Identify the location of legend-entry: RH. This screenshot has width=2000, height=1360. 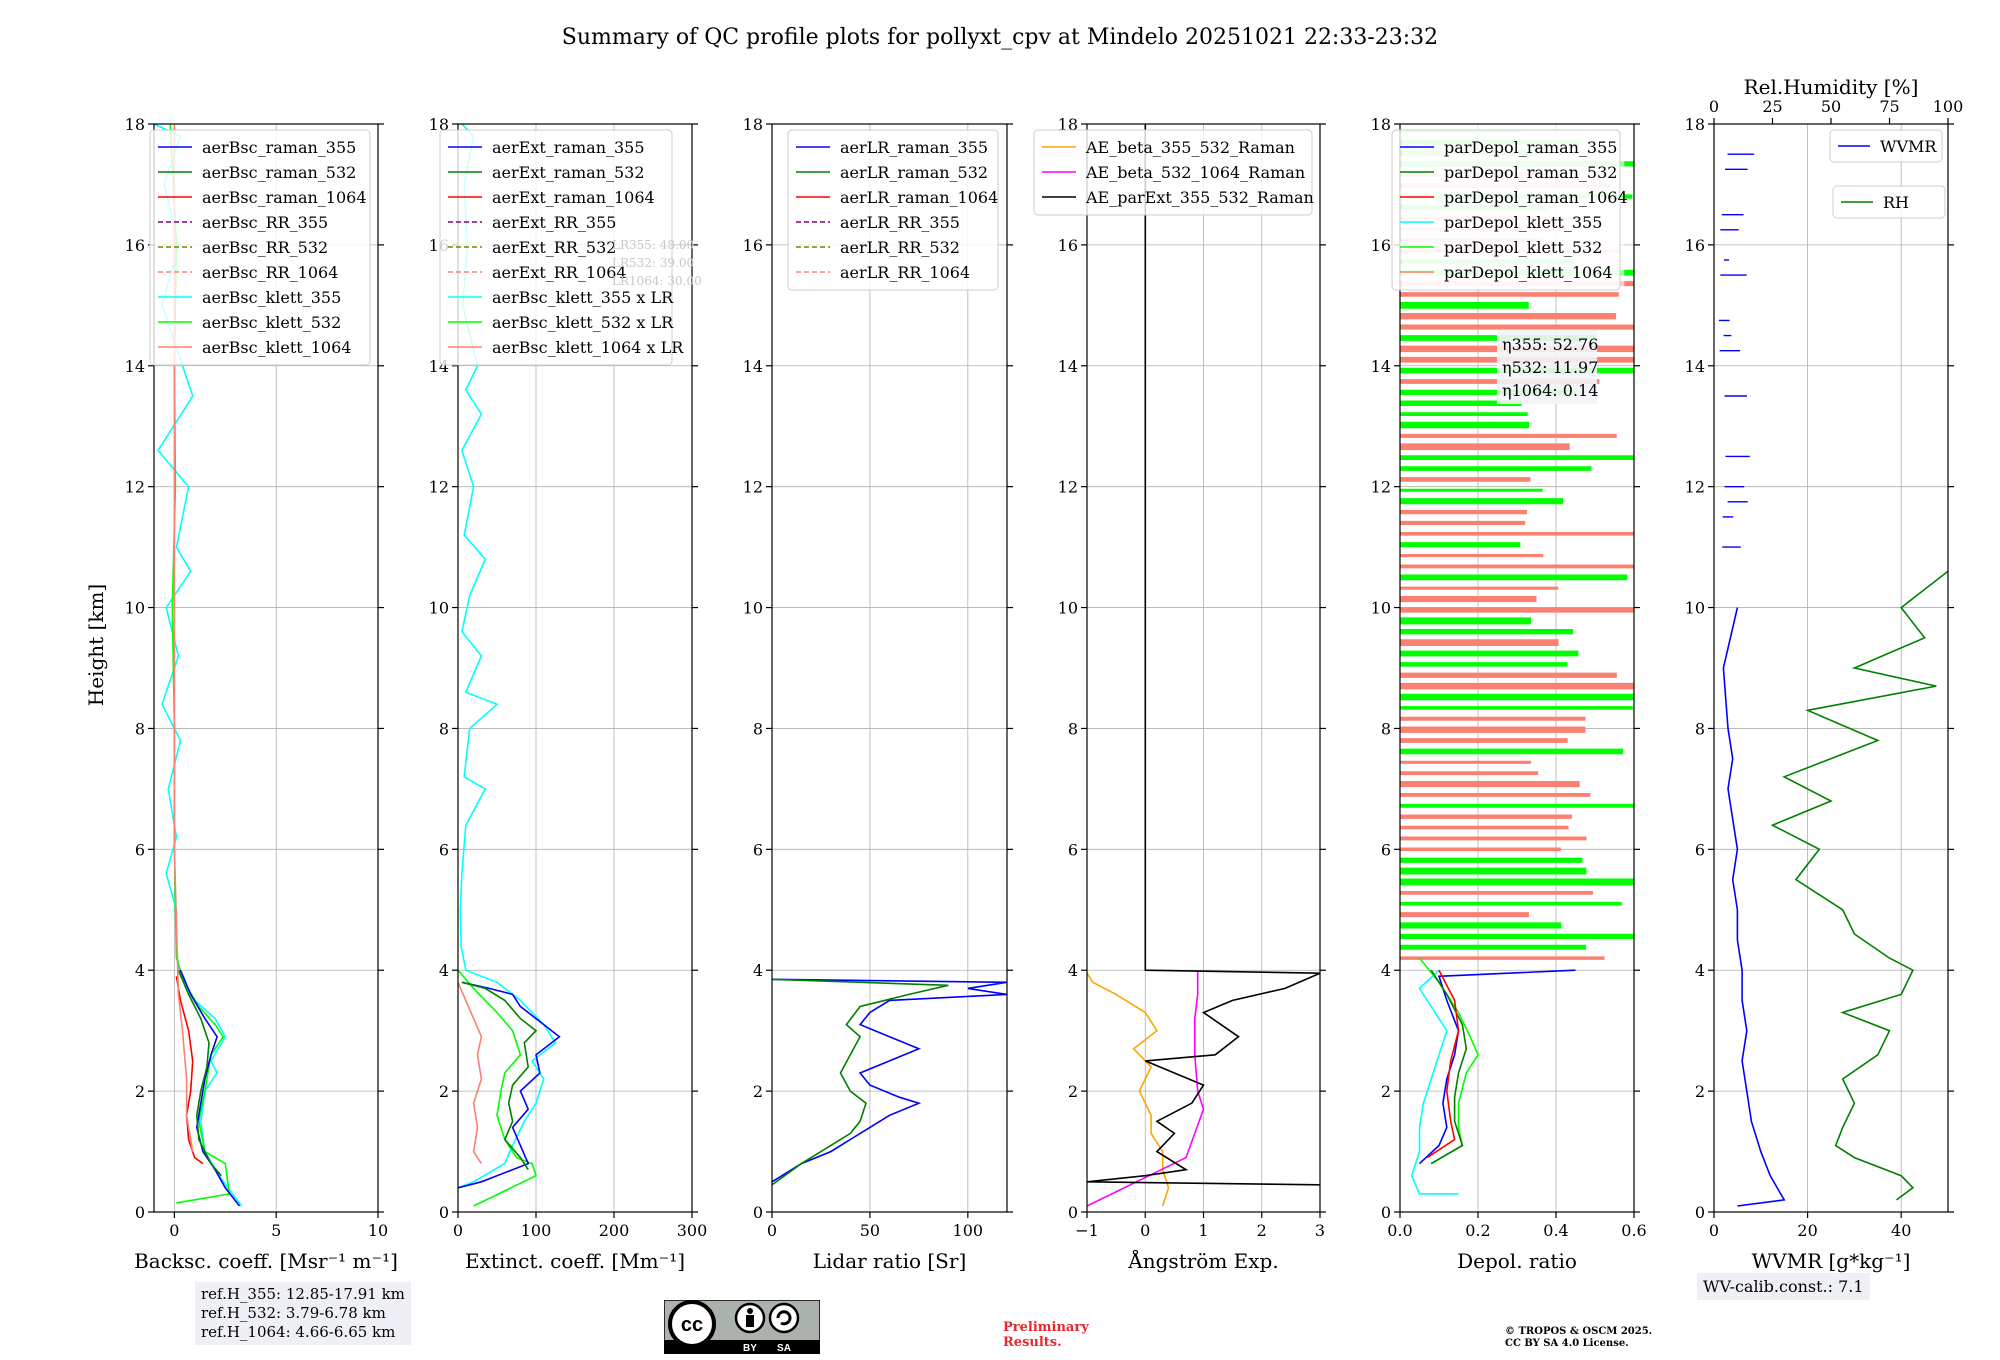
(1896, 202).